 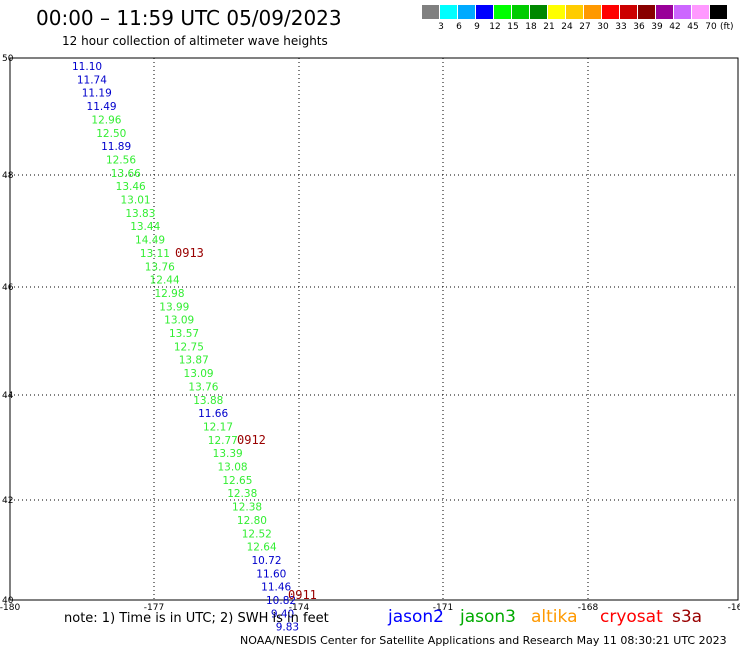 What do you see at coordinates (251, 440) in the screenshot?
I see `time-marker: 0912` at bounding box center [251, 440].